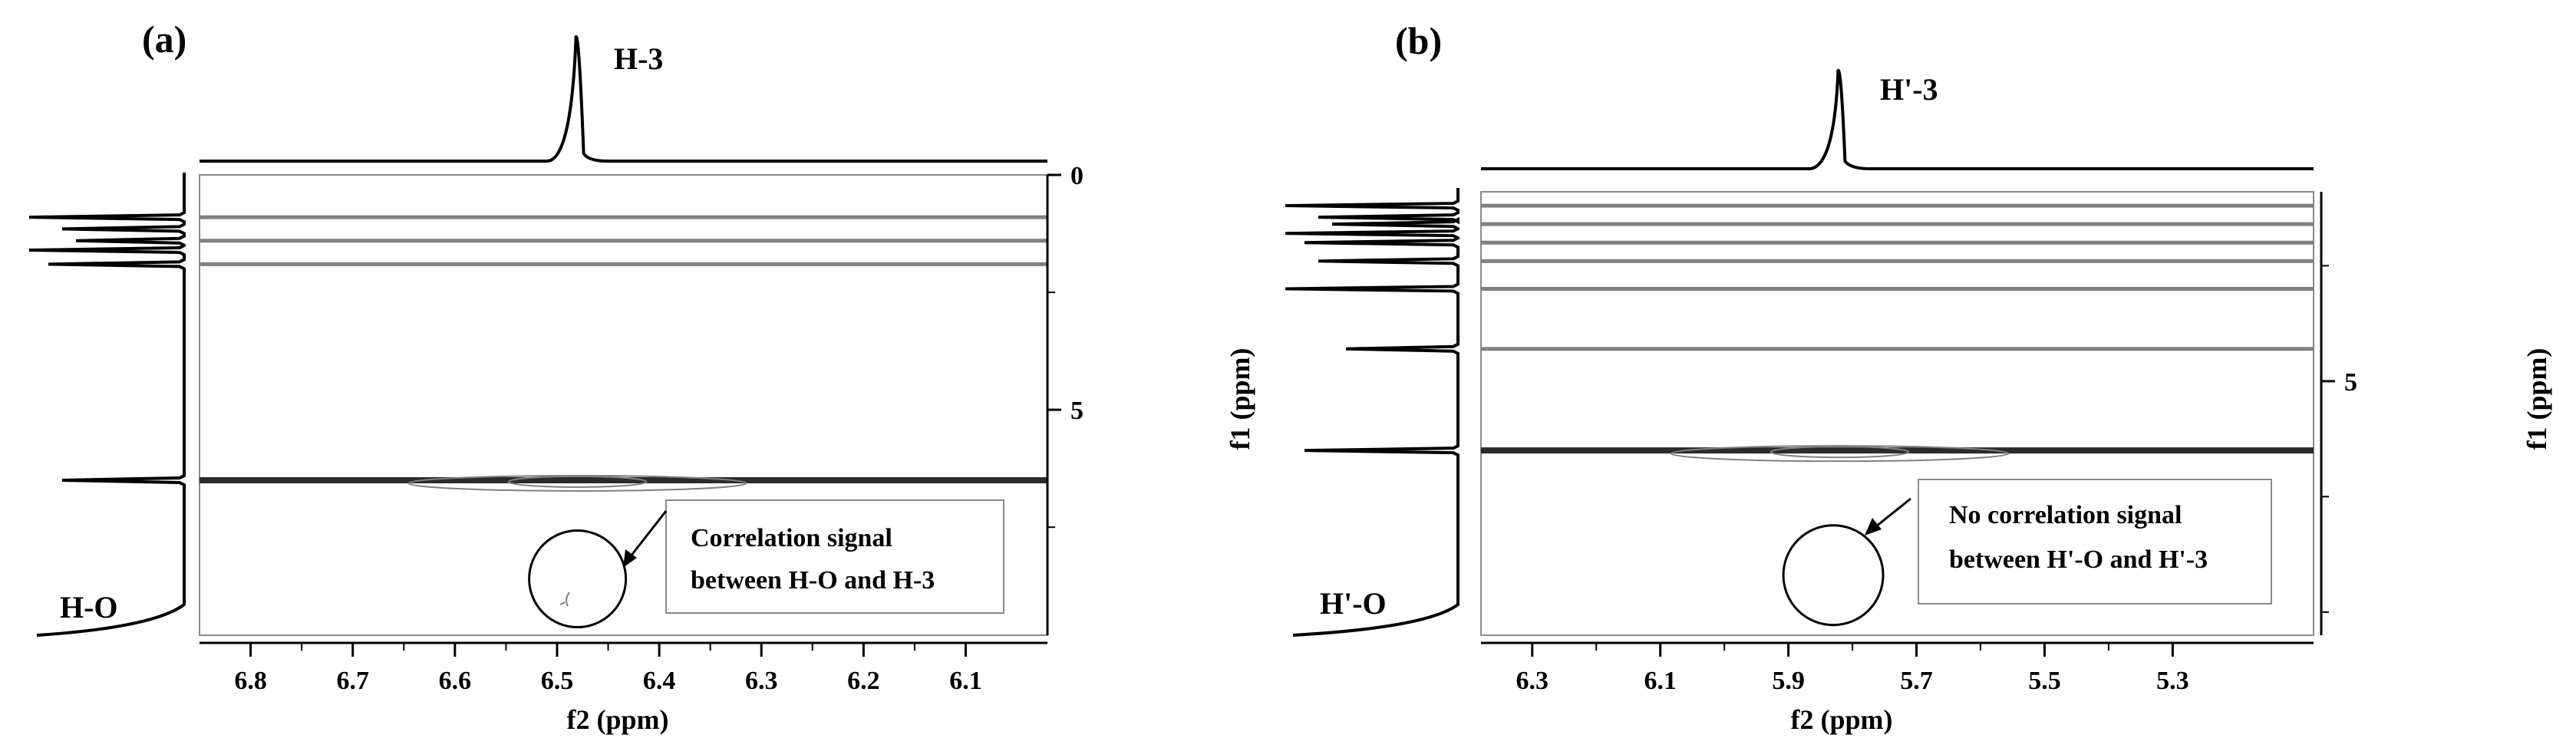 The height and width of the screenshot is (748, 2576). Describe the element at coordinates (1834, 575) in the screenshot. I see `panel-b-highlight-circle` at that location.